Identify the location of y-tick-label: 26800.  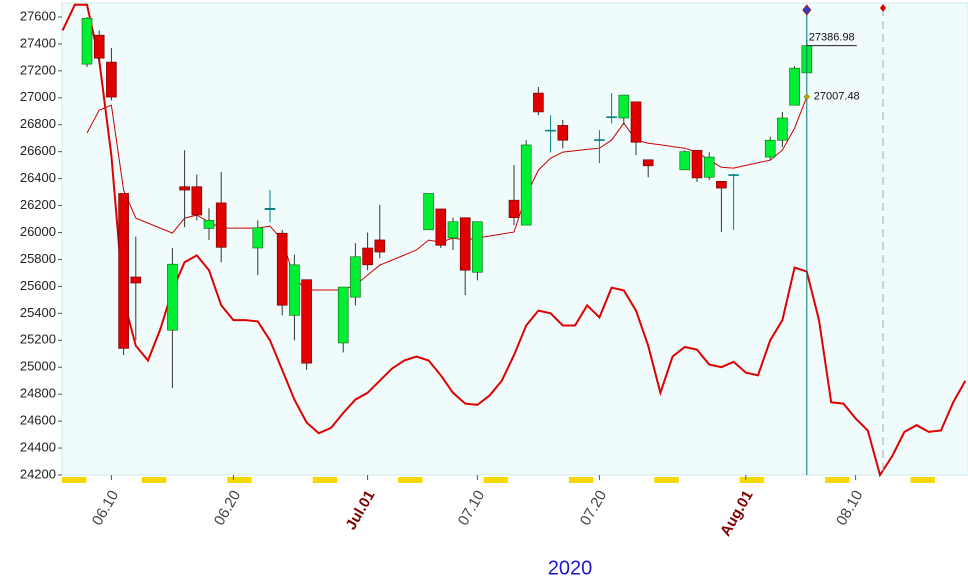
(38, 123).